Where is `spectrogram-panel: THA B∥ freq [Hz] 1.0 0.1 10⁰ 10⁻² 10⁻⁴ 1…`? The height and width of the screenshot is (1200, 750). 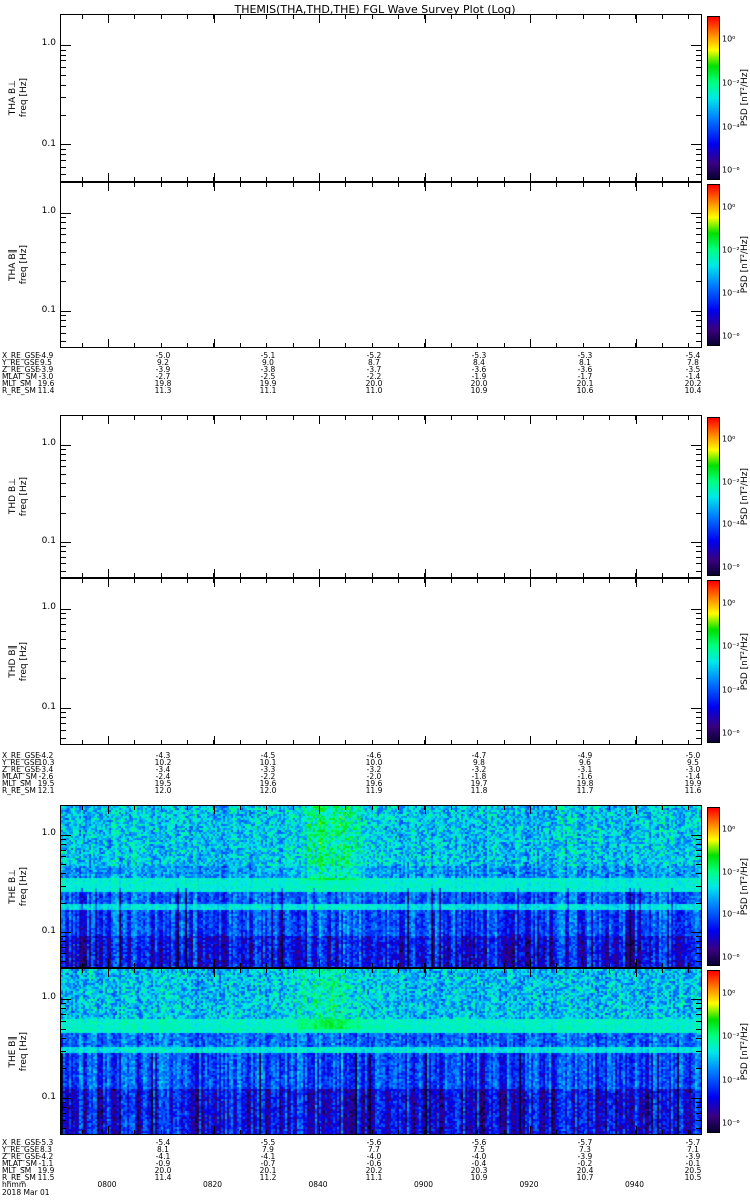 spectrogram-panel: THA B∥ freq [Hz] 1.0 0.1 10⁰ 10⁻² 10⁻⁴ 1… is located at coordinates (375, 265).